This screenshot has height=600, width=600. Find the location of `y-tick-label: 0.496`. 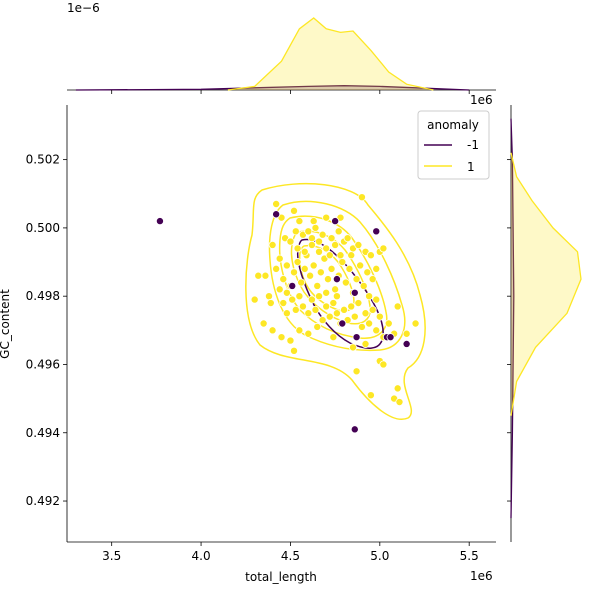

y-tick-label: 0.496 is located at coordinates (43, 364).